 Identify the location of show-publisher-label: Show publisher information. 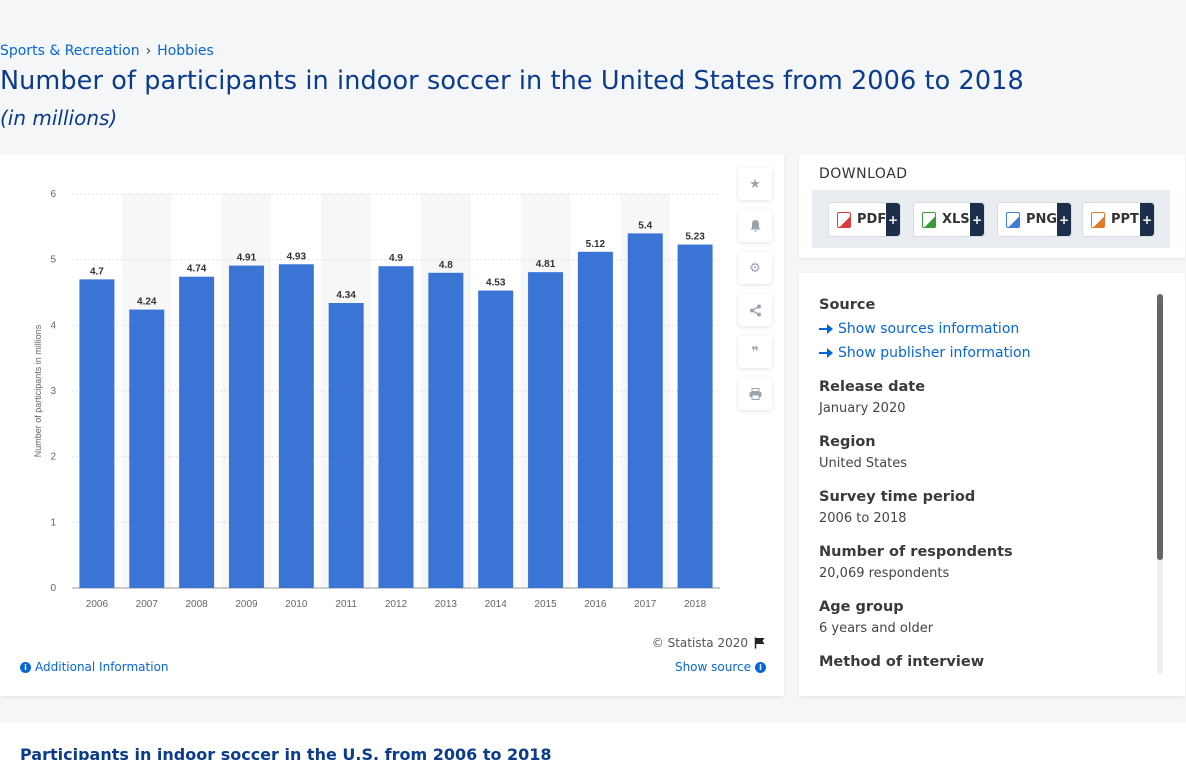
(934, 353).